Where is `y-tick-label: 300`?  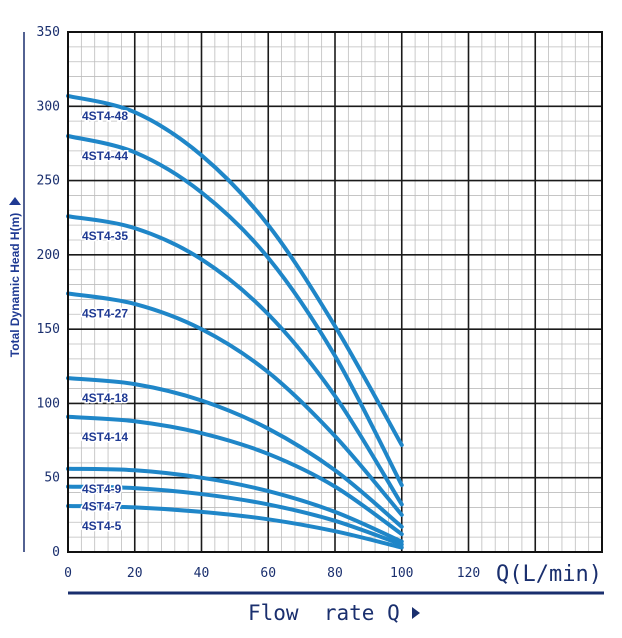 y-tick-label: 300 is located at coordinates (48, 106).